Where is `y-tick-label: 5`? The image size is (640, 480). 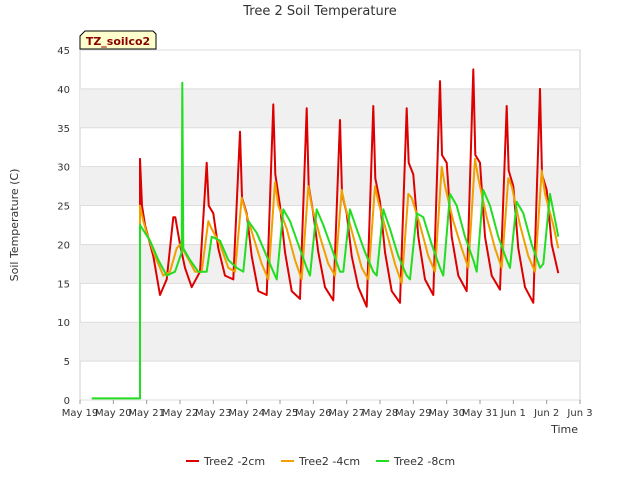
y-tick-label: 5 is located at coordinates (67, 362).